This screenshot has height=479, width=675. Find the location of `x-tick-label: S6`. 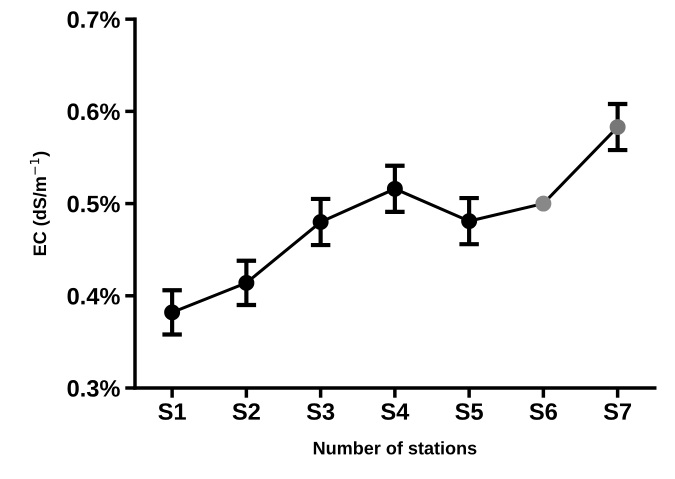

x-tick-label: S6 is located at coordinates (543, 411).